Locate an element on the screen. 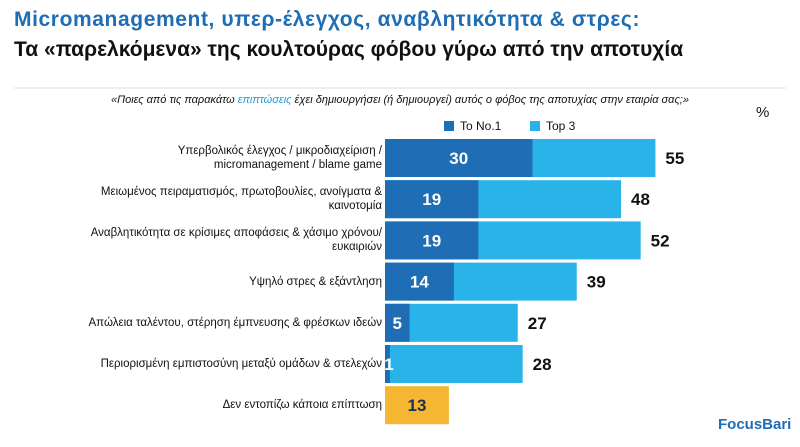 This screenshot has height=447, width=800. legend-label: To No.1 is located at coordinates (481, 126).